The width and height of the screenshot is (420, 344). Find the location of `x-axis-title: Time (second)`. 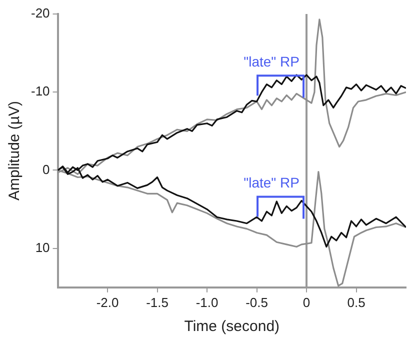

x-axis-title: Time (second) is located at coordinates (232, 327).